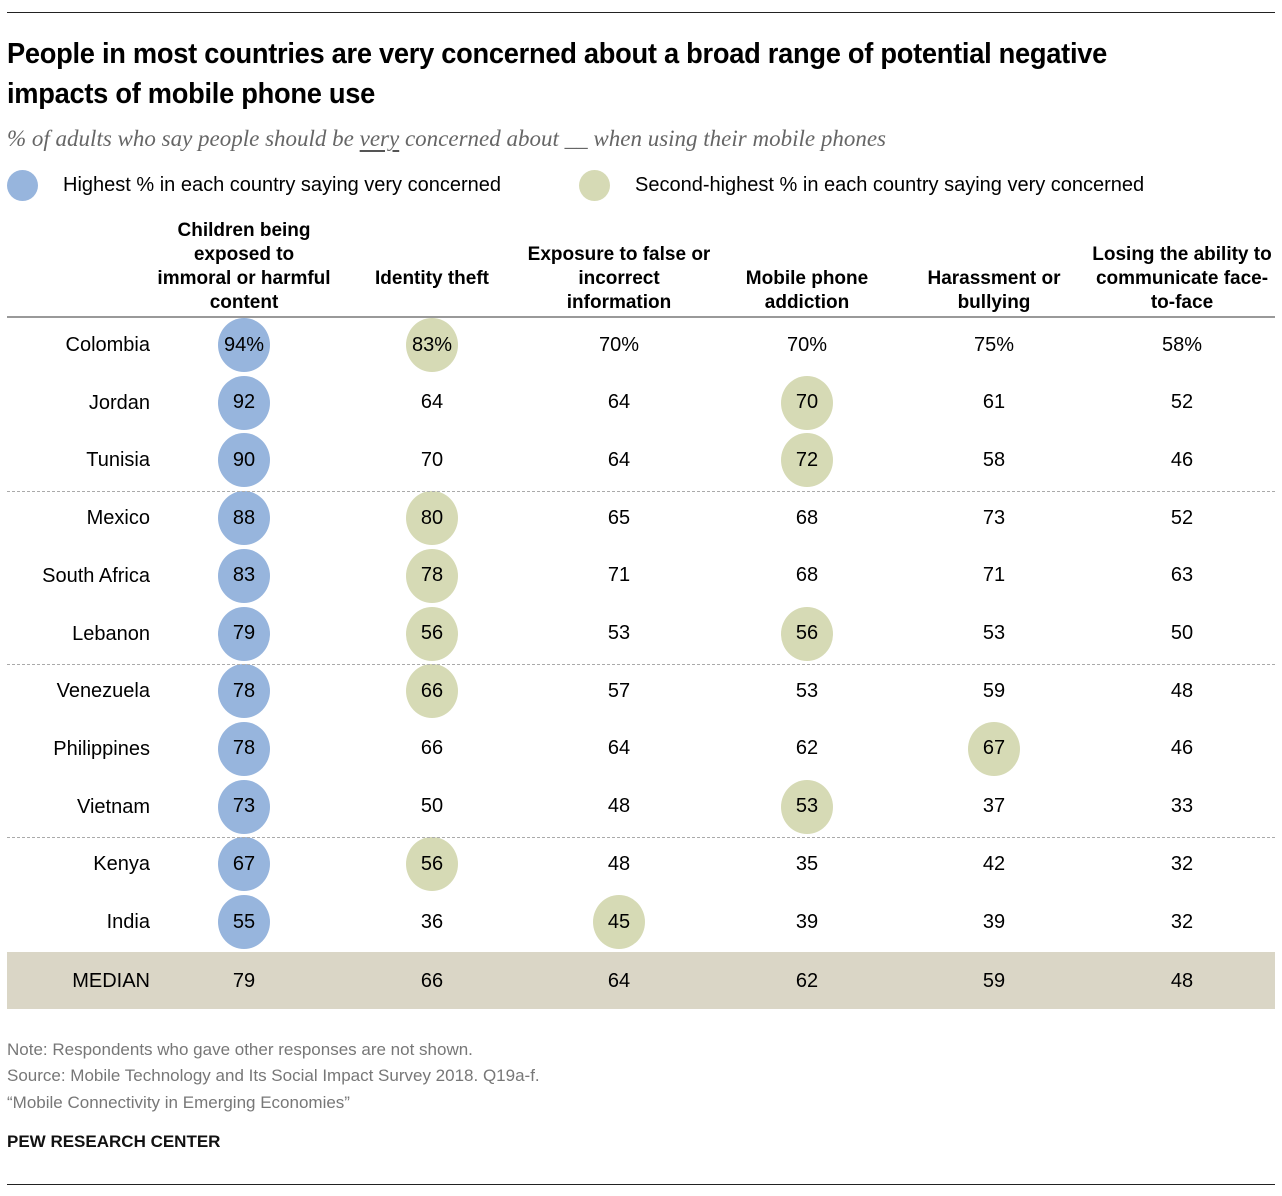 This screenshot has height=1196, width=1282. Describe the element at coordinates (619, 575) in the screenshot. I see `value-label: 71` at that location.